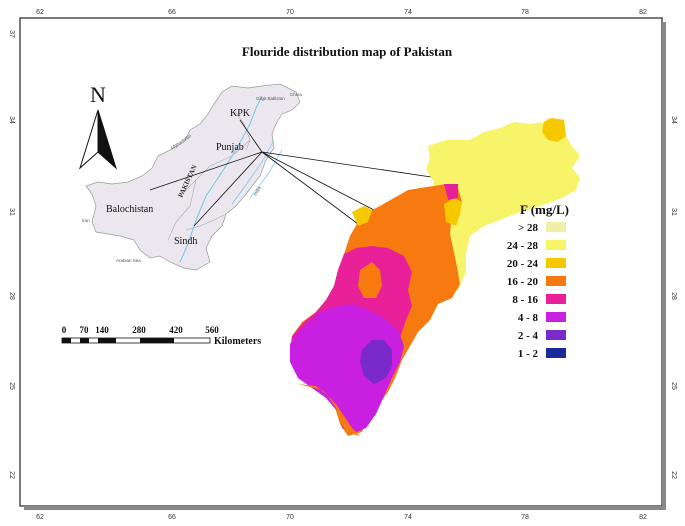  Describe the element at coordinates (523, 264) in the screenshot. I see `legend-label: 20 - 24` at that location.